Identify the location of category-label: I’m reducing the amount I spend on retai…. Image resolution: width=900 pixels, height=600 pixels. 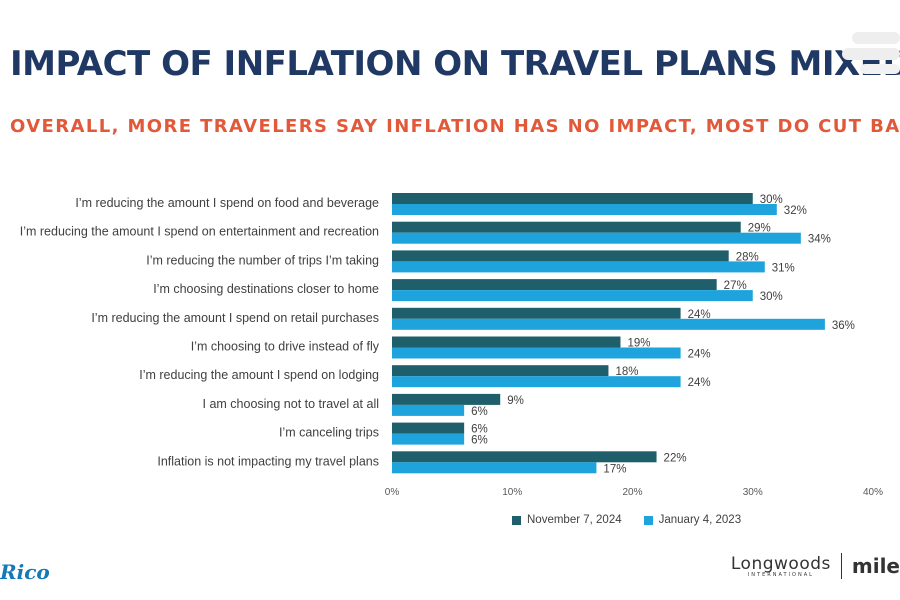
(235, 318).